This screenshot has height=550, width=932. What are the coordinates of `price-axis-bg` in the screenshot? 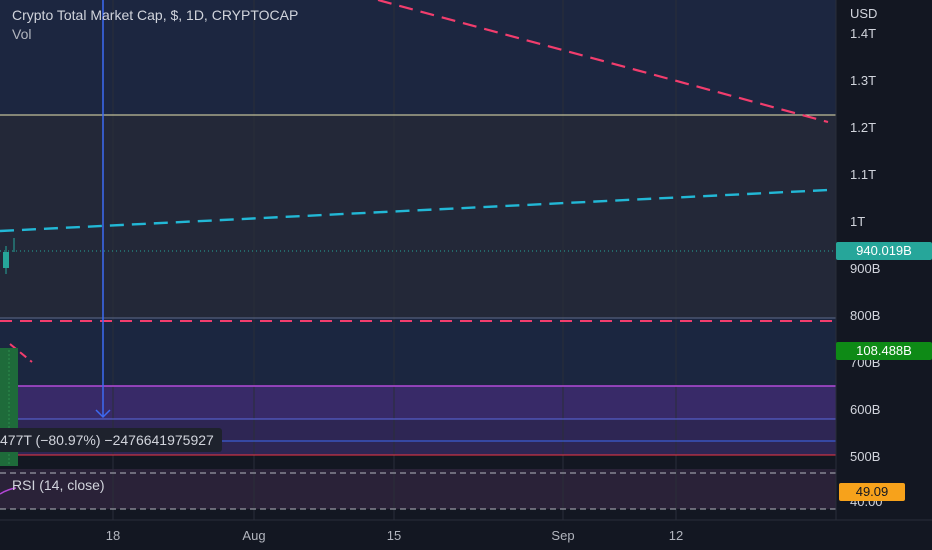 It's located at (884, 260).